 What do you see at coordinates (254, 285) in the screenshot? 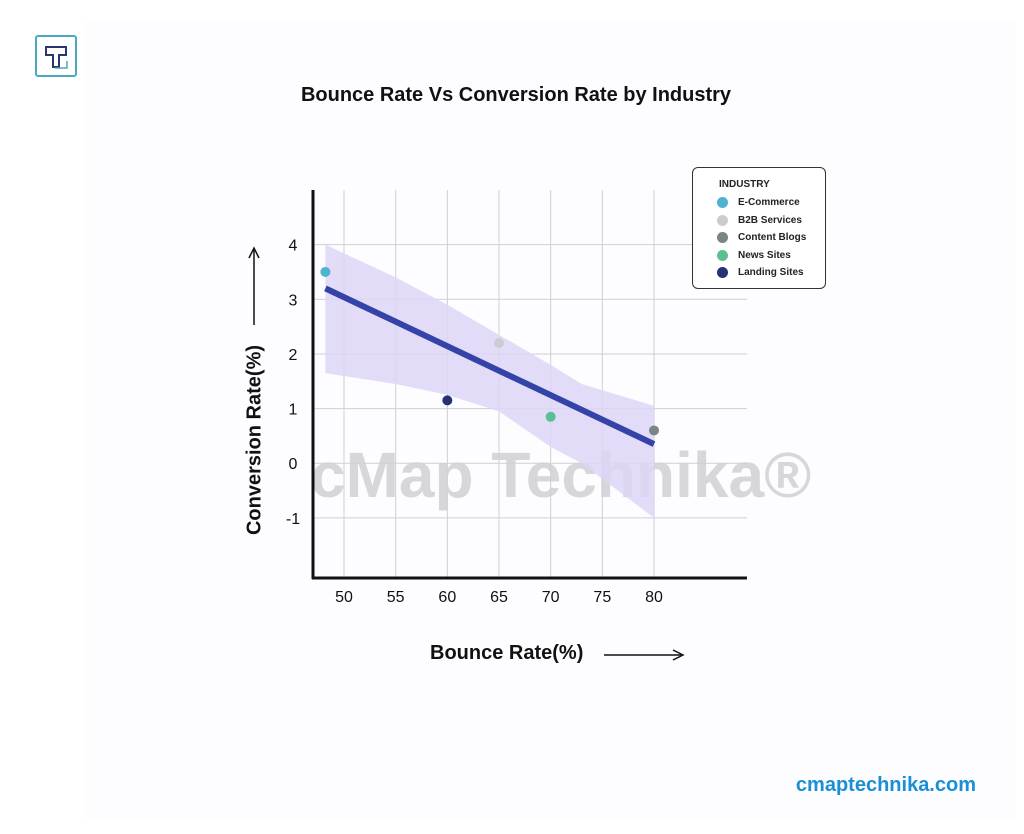
I see `y-axis-arrow` at bounding box center [254, 285].